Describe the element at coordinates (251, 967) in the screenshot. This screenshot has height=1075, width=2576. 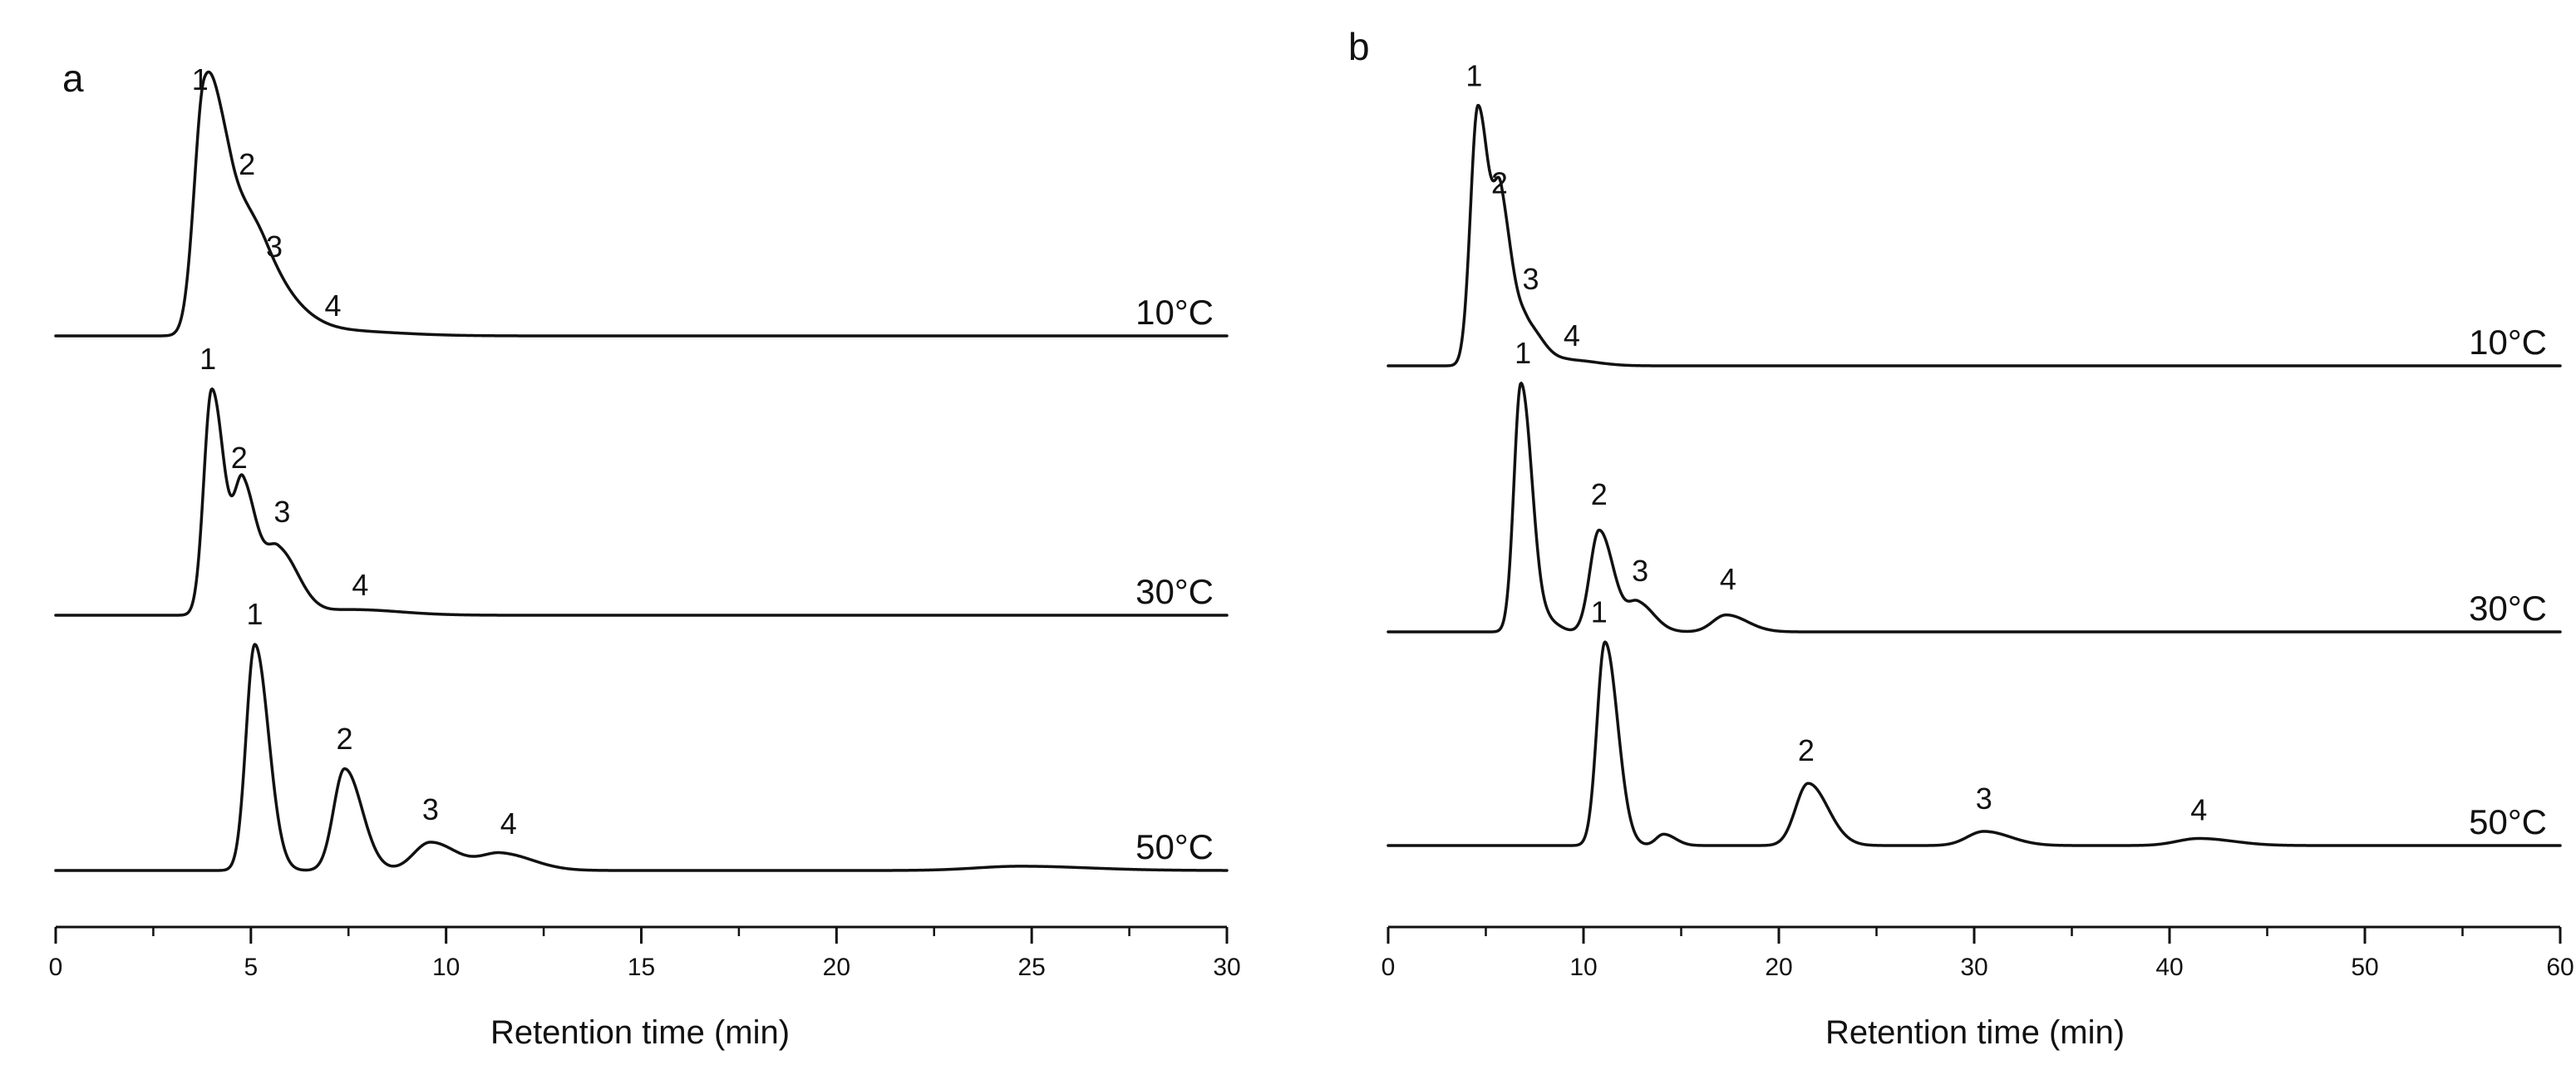
I see `x-tick-label: 5` at that location.